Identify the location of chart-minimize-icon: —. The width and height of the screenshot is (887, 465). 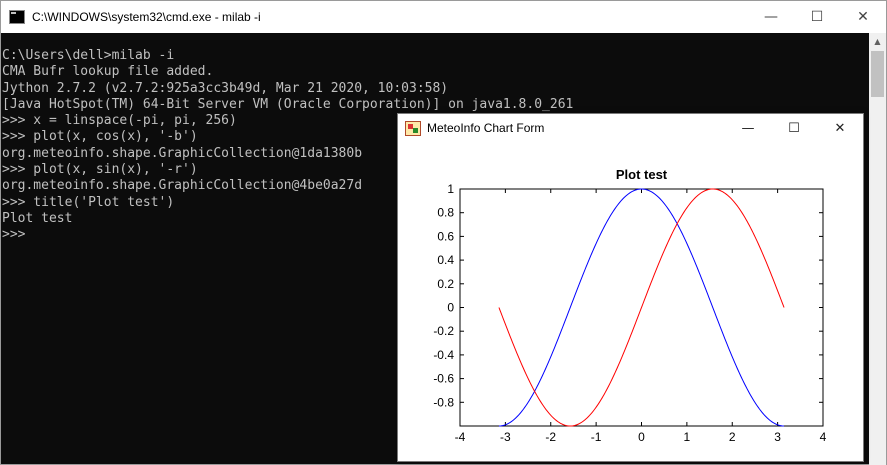
(748, 128).